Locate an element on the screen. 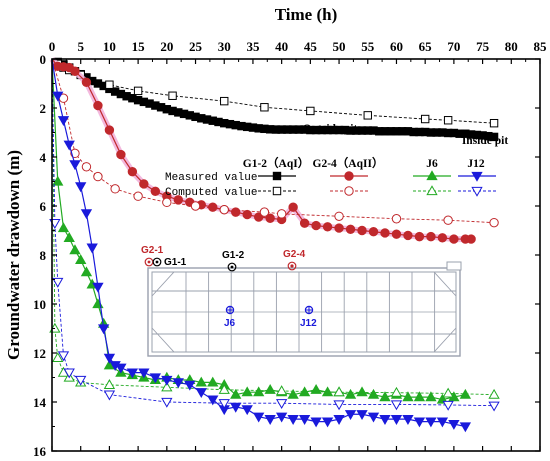 The height and width of the screenshot is (461, 550). x-tick-label: 5 is located at coordinates (80, 46).